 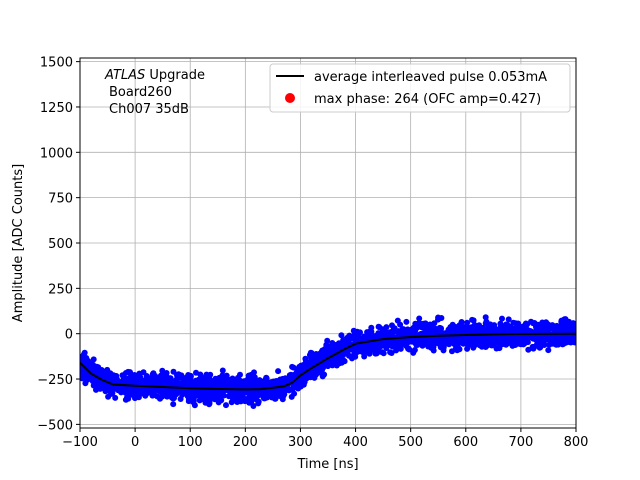 What do you see at coordinates (140, 92) in the screenshot?
I see `annotation-line-2: Board260` at bounding box center [140, 92].